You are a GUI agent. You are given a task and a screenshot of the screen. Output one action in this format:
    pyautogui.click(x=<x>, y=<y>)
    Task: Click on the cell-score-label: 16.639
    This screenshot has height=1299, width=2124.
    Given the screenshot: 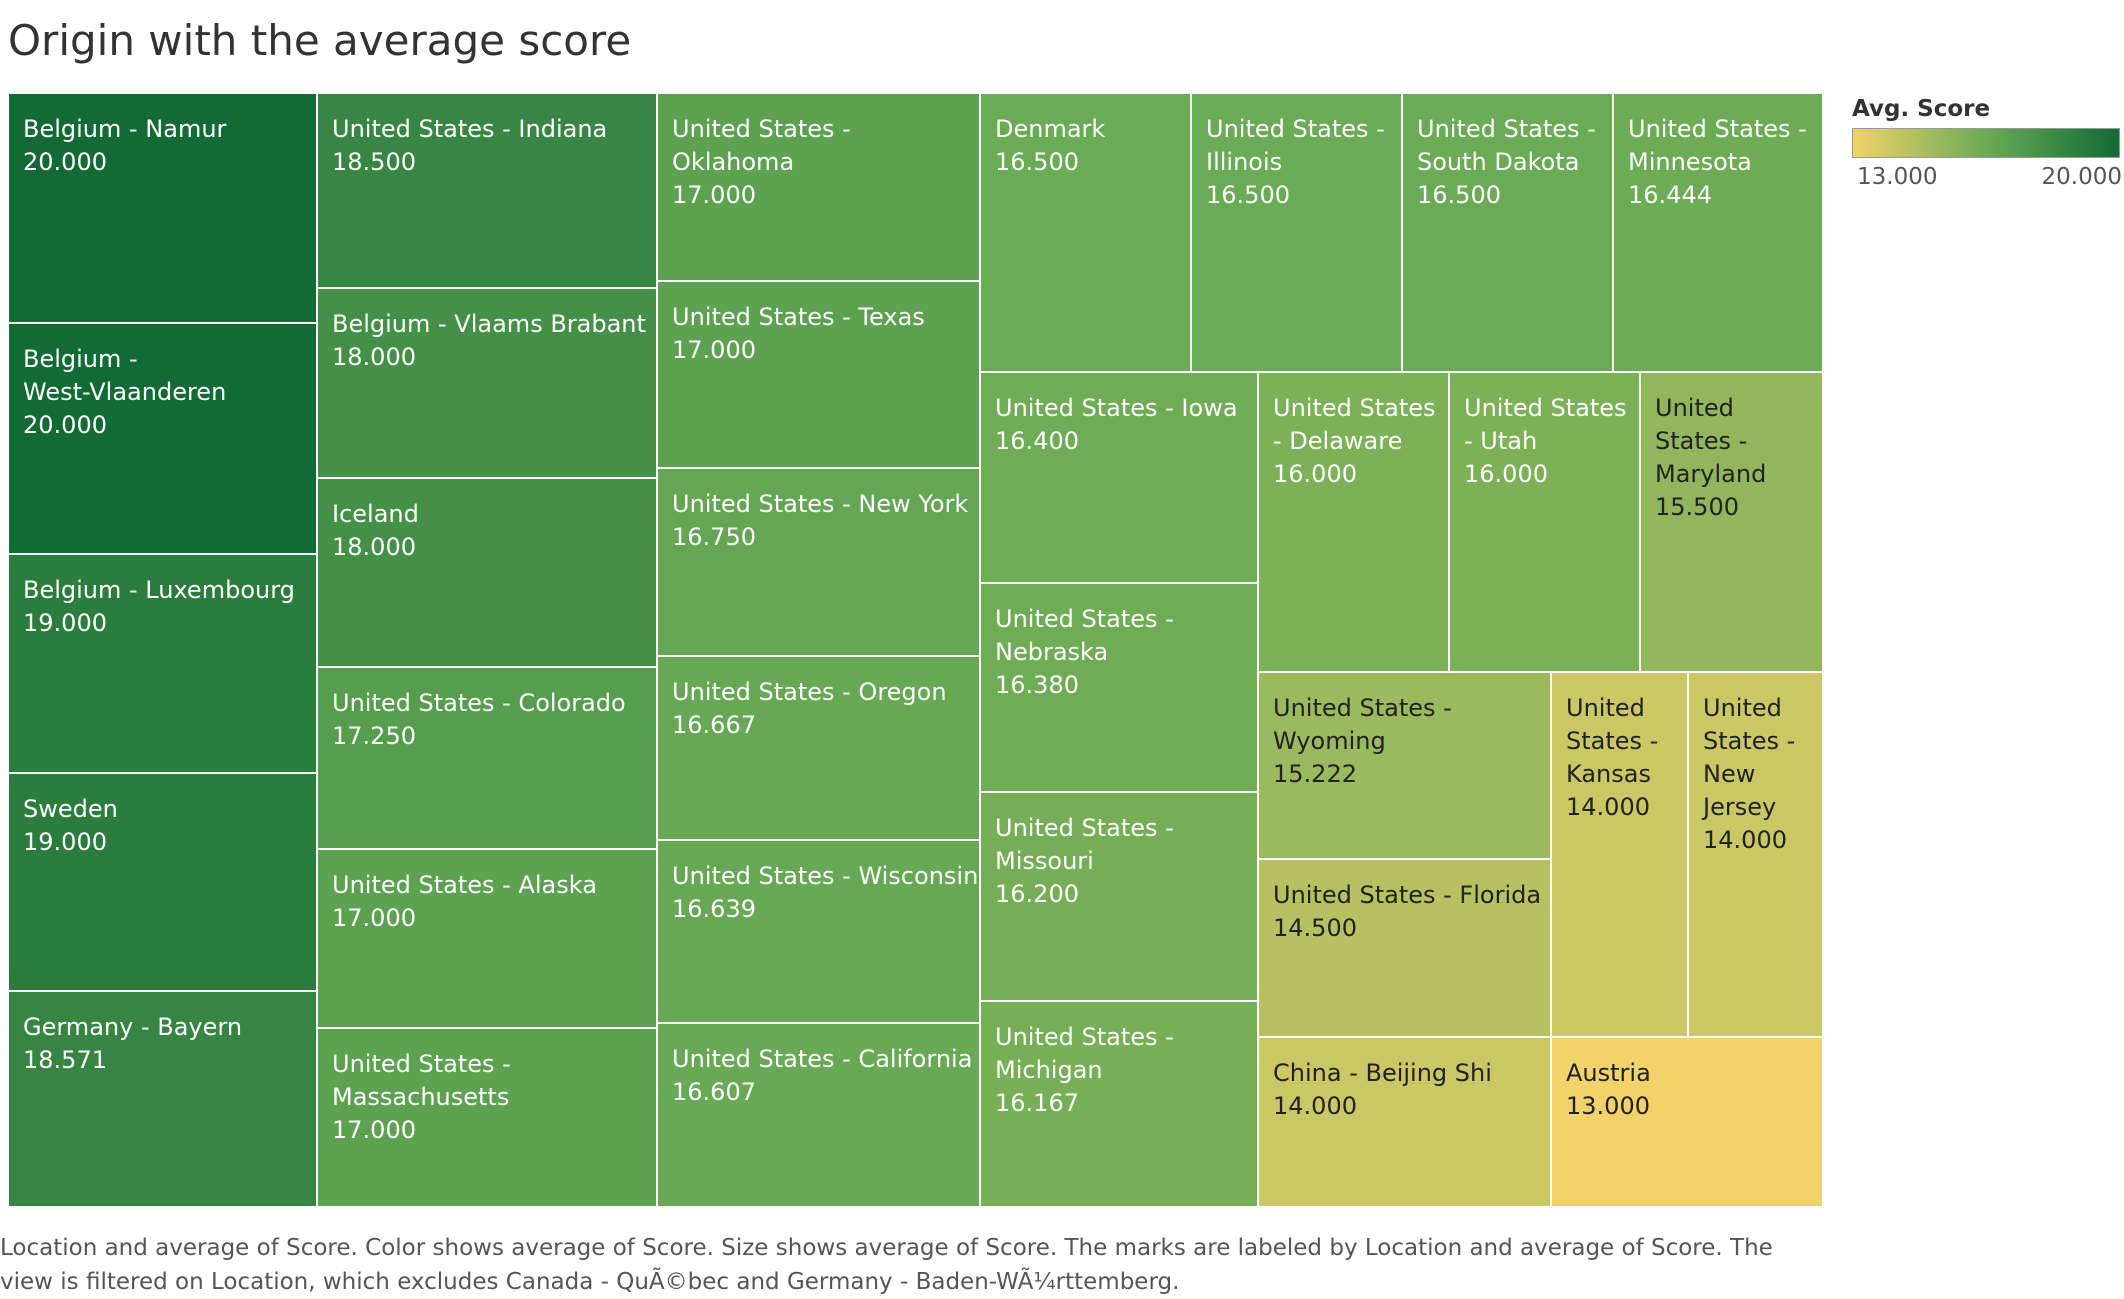 What is the action you would take?
    pyautogui.click(x=714, y=909)
    